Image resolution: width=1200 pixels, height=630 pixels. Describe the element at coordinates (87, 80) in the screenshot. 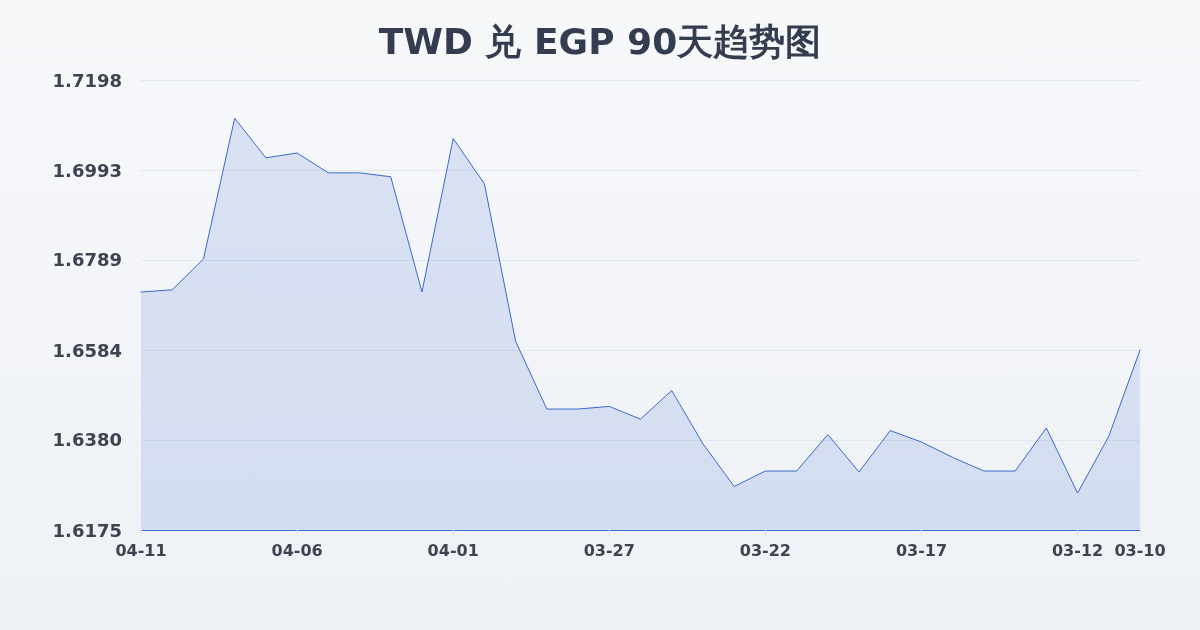

I see `y-tick-label: 1.7198` at that location.